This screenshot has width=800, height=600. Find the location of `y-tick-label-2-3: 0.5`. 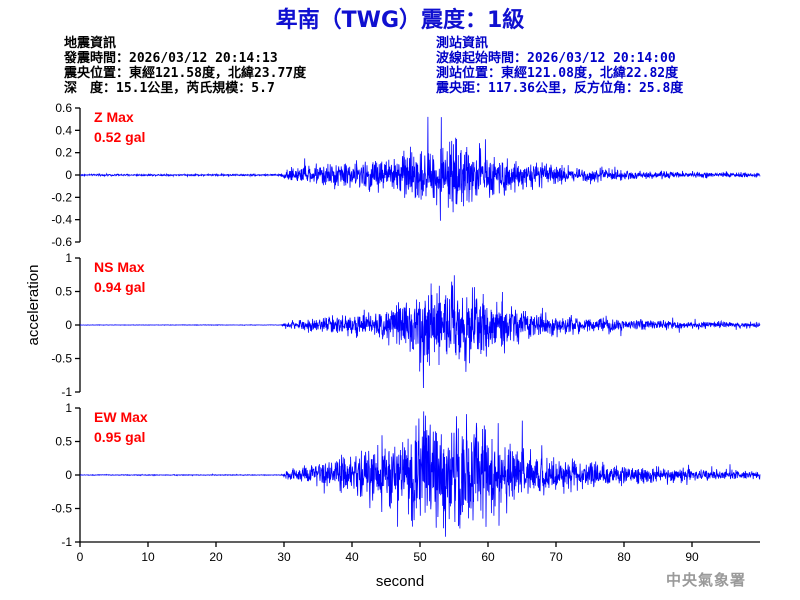

y-tick-label-2-3: 0.5 is located at coordinates (63, 442).